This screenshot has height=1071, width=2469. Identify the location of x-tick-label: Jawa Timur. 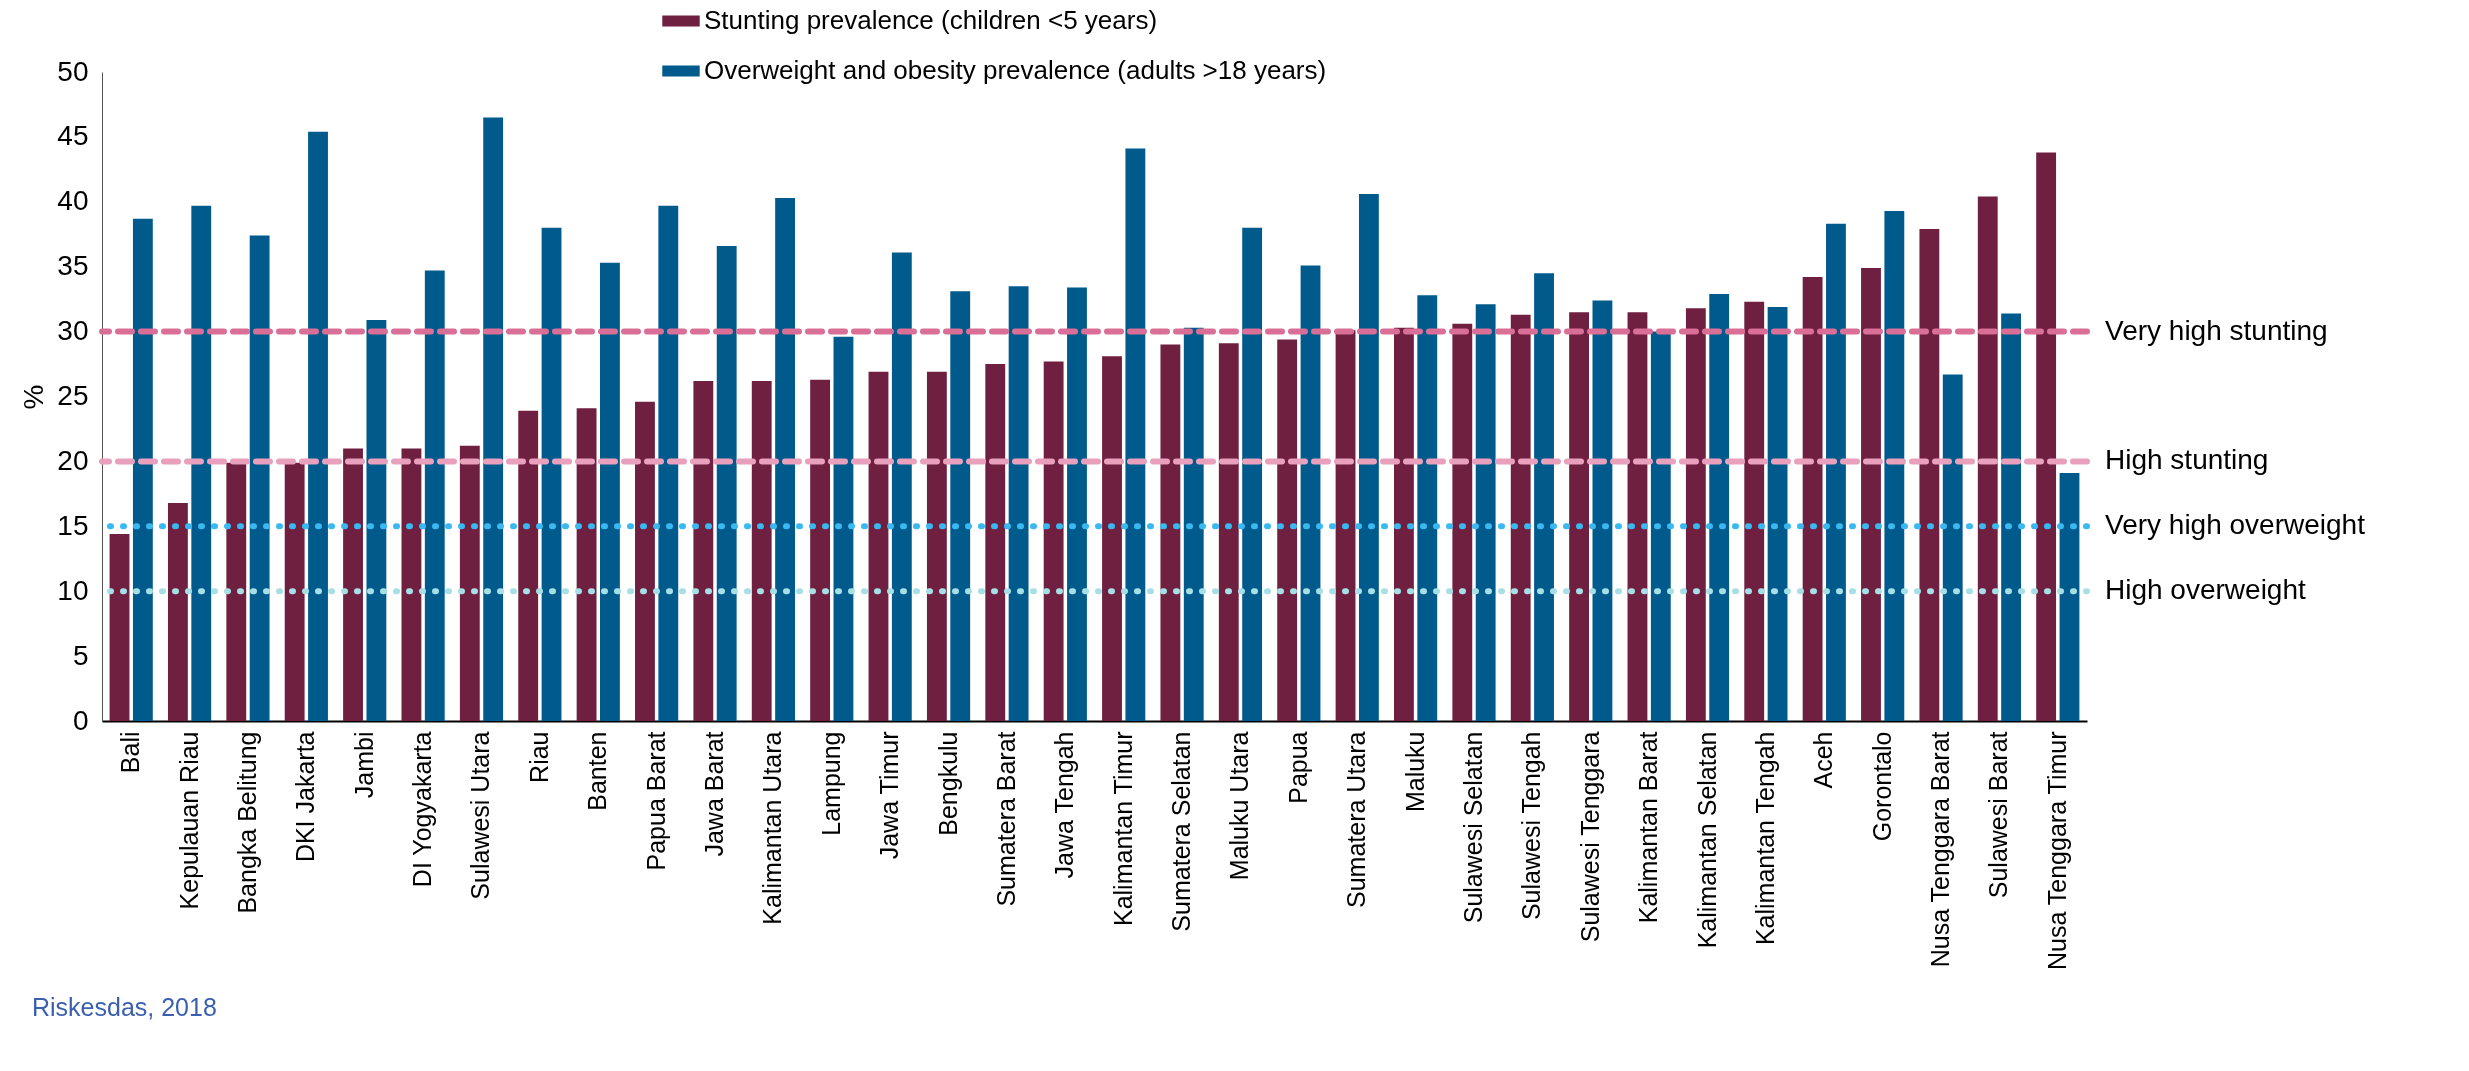
(889, 795).